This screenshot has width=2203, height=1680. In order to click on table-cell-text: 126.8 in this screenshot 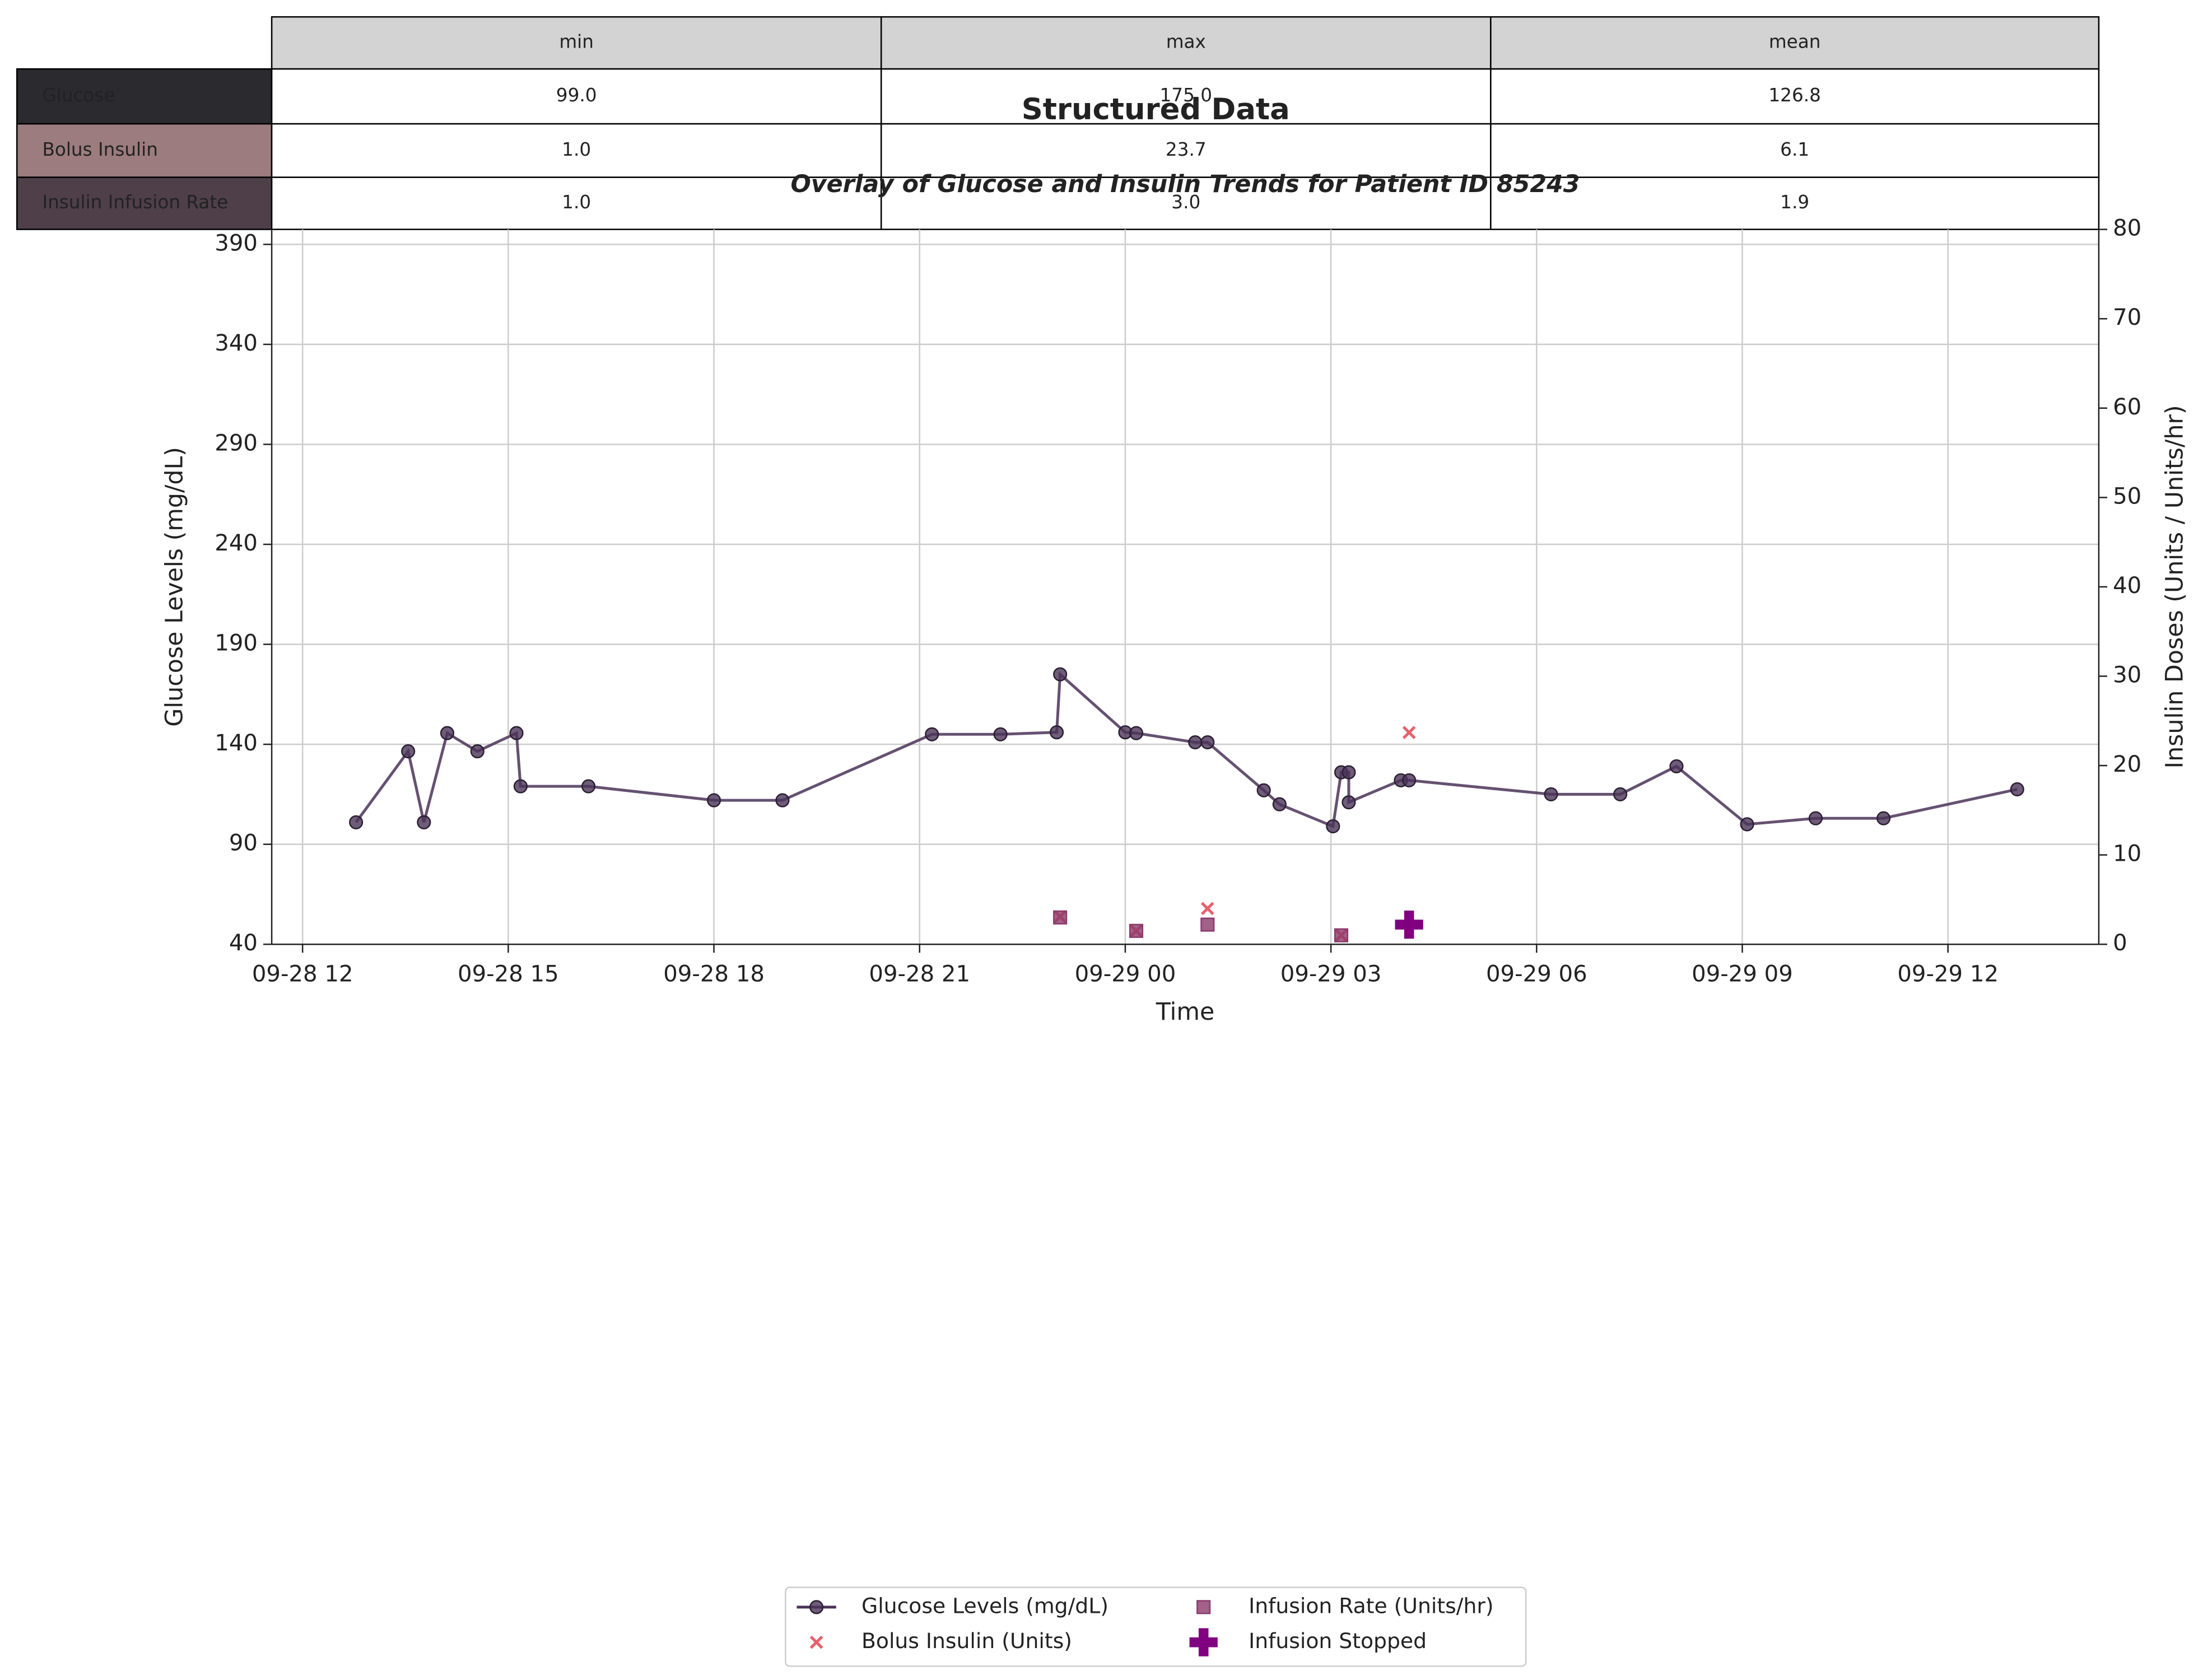, I will do `click(1794, 96)`.